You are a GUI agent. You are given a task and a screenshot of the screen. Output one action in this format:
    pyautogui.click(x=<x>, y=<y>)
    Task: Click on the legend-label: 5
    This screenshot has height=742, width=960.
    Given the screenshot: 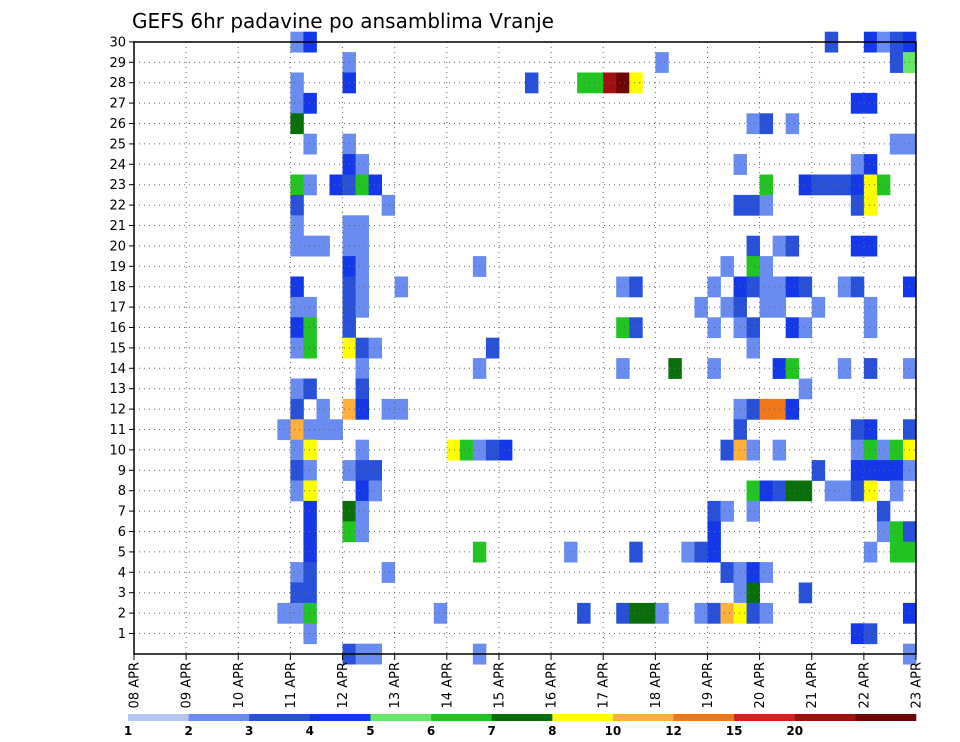 What is the action you would take?
    pyautogui.click(x=370, y=731)
    